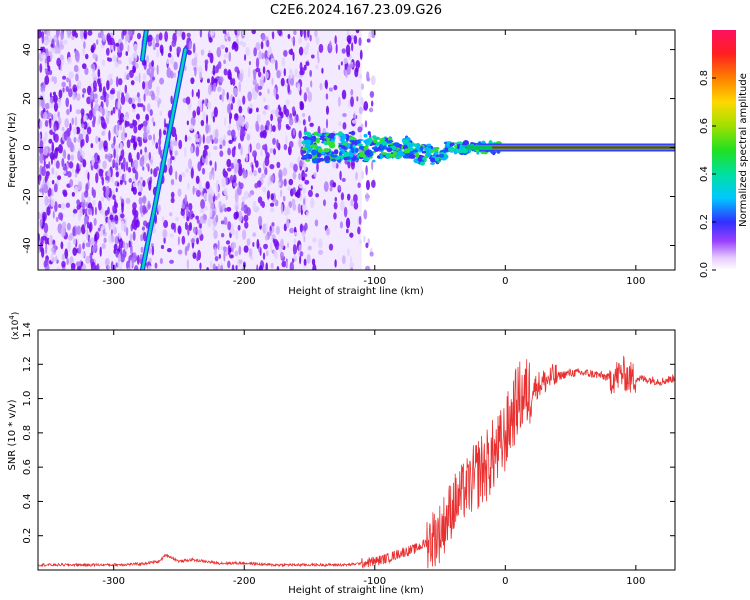 This screenshot has width=750, height=600. Describe the element at coordinates (244, 581) in the screenshot. I see `snr-x-tick-label: -200` at that location.